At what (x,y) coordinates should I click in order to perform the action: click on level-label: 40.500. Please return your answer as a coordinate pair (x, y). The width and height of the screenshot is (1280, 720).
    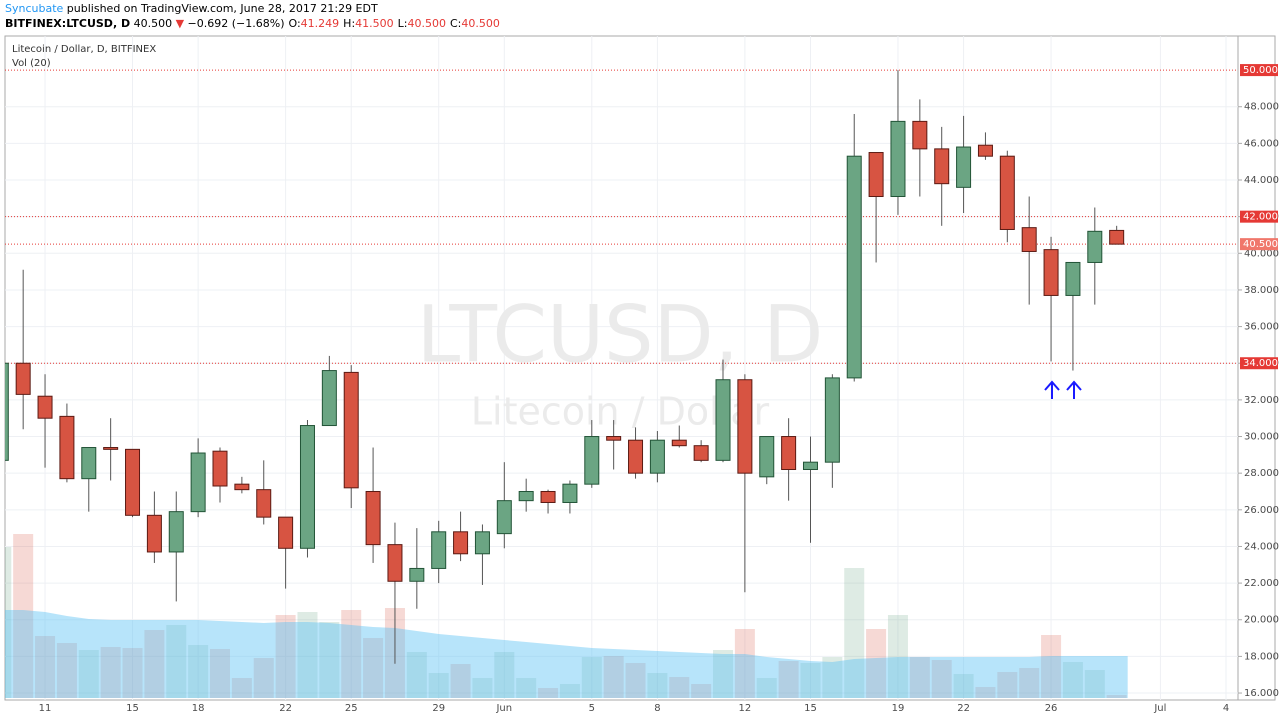
    Looking at the image, I should click on (1260, 244).